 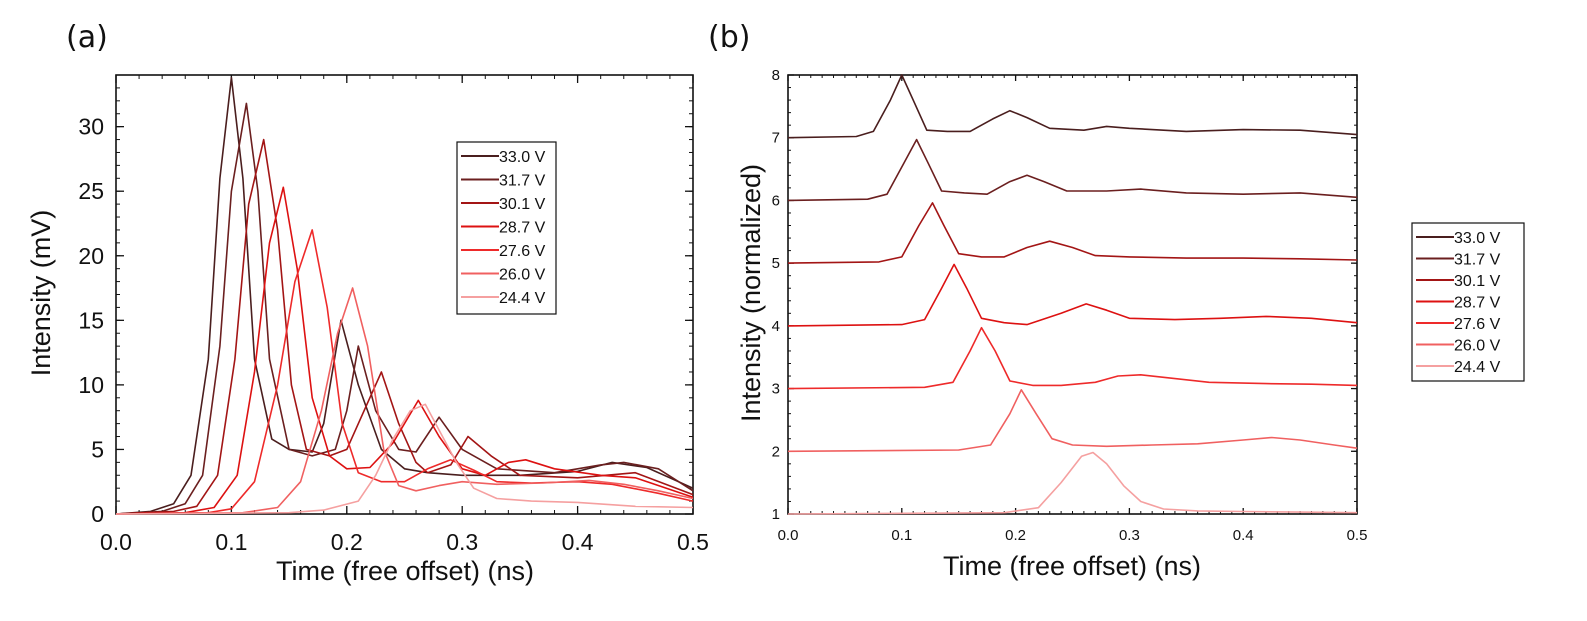 What do you see at coordinates (522, 157) in the screenshot?
I see `legend-label-a-0: 33.0 V` at bounding box center [522, 157].